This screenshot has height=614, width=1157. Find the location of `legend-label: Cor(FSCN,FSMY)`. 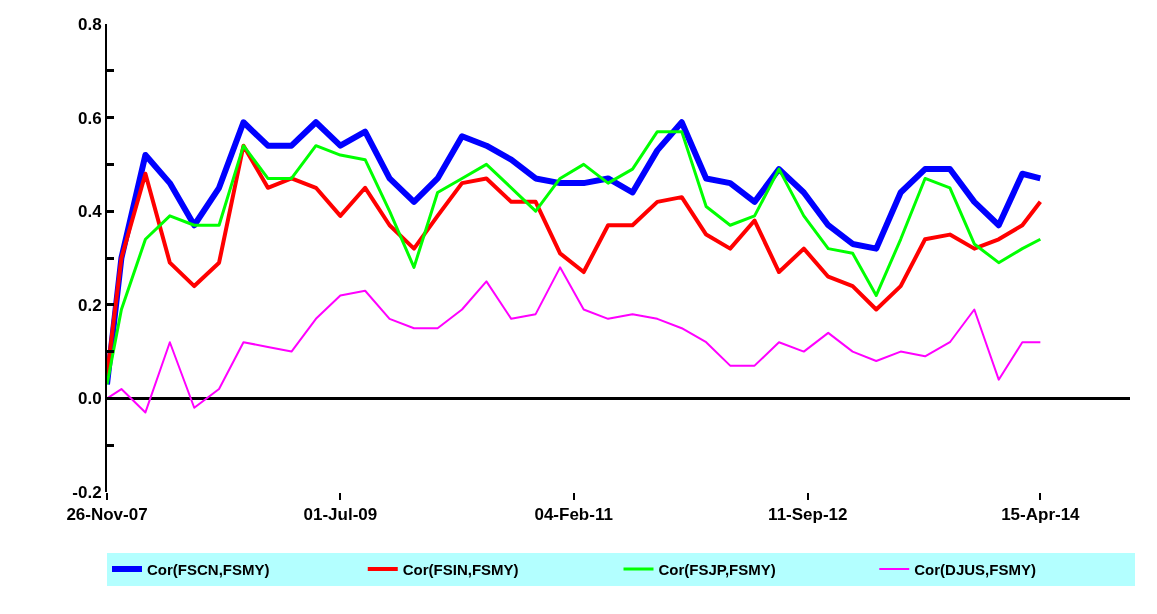

legend-label: Cor(FSCN,FSMY) is located at coordinates (208, 569).